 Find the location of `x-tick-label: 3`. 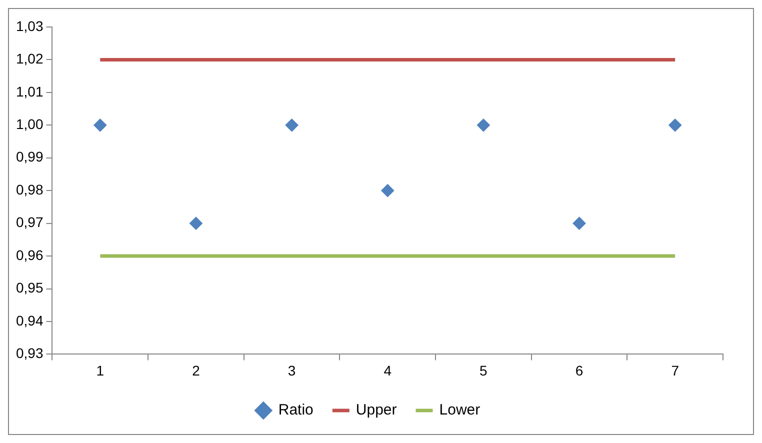

x-tick-label: 3 is located at coordinates (292, 370).